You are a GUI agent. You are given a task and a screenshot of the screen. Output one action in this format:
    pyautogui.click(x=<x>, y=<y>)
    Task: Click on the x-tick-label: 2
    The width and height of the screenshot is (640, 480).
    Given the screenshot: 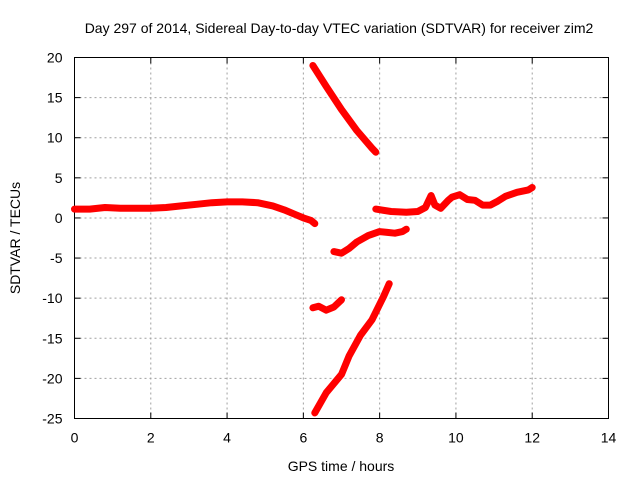 What is the action you would take?
    pyautogui.click(x=151, y=438)
    